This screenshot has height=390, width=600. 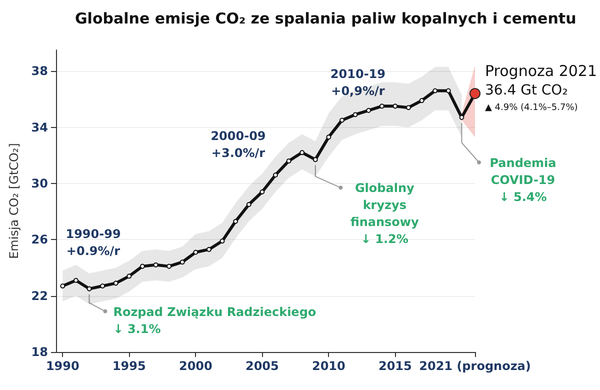 What do you see at coordinates (39, 71) in the screenshot?
I see `y-tick-label: 38` at bounding box center [39, 71].